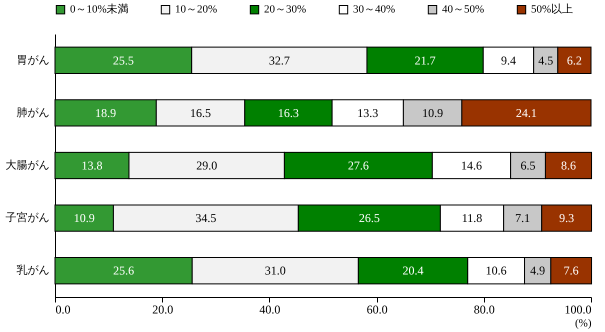 Image resolution: width=605 pixels, height=332 pixels. What do you see at coordinates (377, 309) in the screenshot?
I see `x-tick-label: 60.0` at bounding box center [377, 309].